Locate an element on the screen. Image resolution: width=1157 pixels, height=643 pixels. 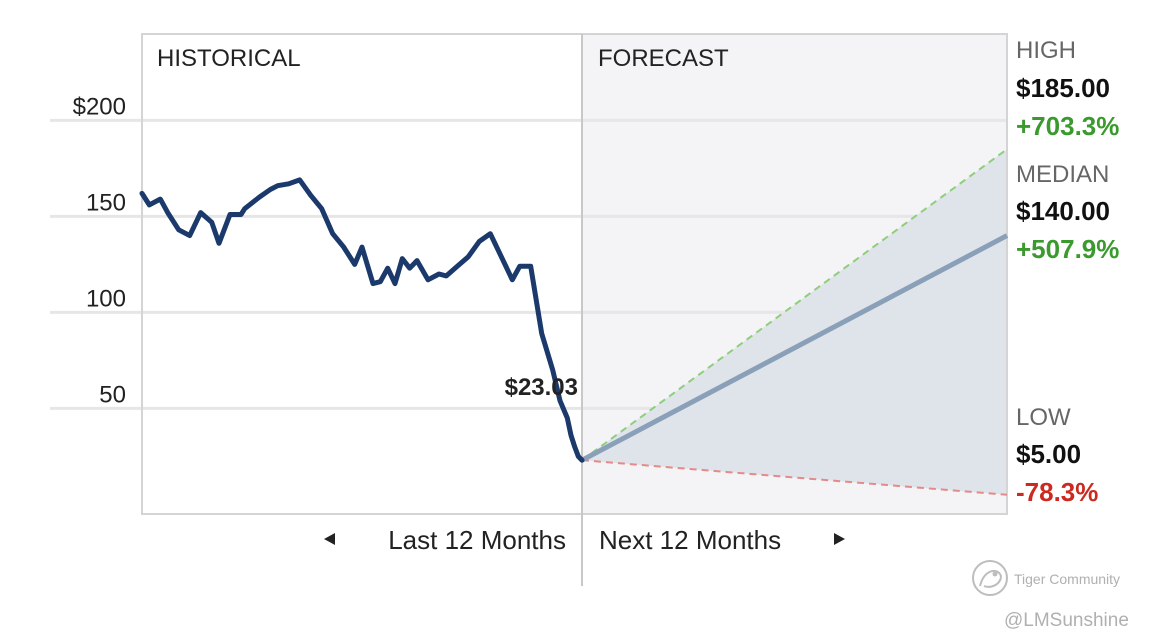
high-change: +703.3% is located at coordinates (1067, 126).